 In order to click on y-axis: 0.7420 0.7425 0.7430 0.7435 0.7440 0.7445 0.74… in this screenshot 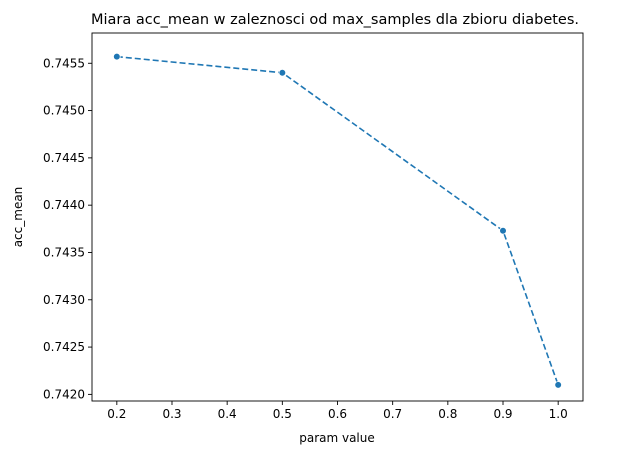, I will do `click(67, 228)`.